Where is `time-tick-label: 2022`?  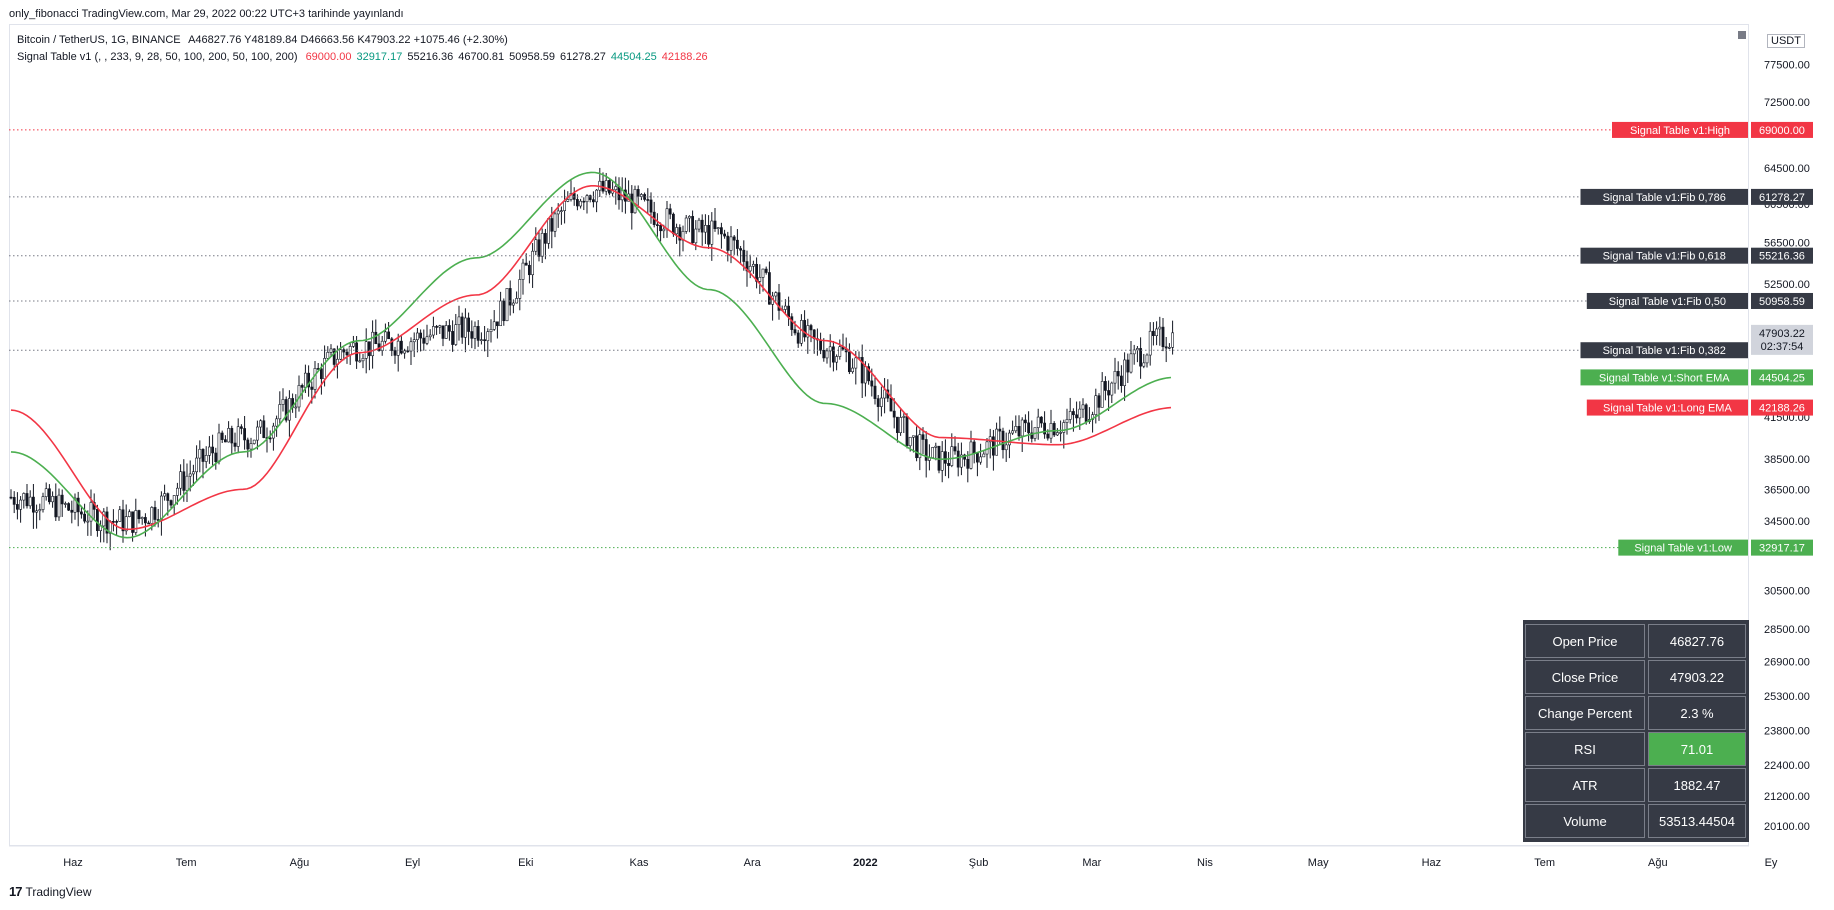 time-tick-label: 2022 is located at coordinates (865, 863).